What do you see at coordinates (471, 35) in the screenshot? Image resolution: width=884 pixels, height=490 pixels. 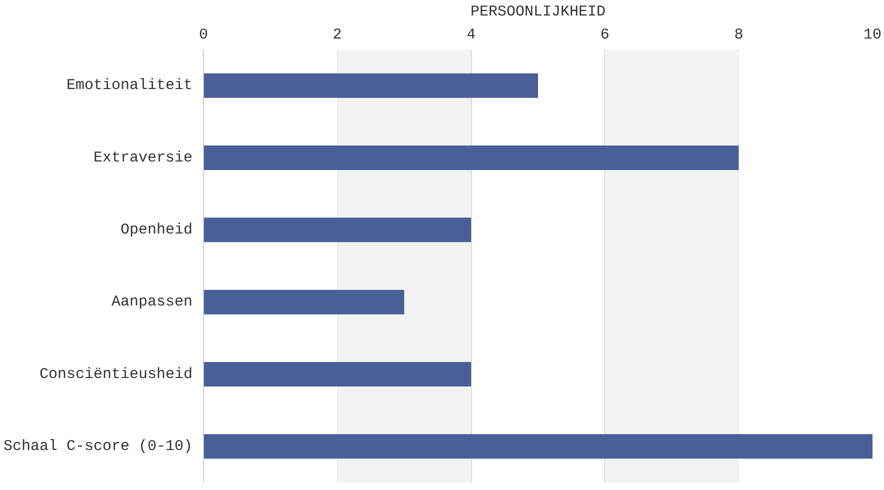 I see `x-tick-label: 4` at bounding box center [471, 35].